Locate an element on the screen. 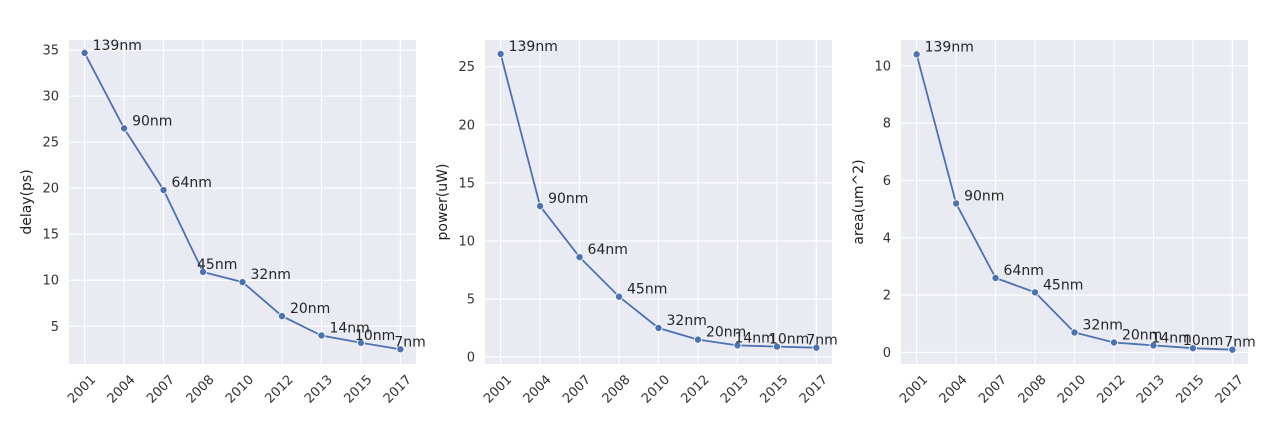 This screenshot has height=426, width=1280. y-tick-label: 8 is located at coordinates (887, 124).